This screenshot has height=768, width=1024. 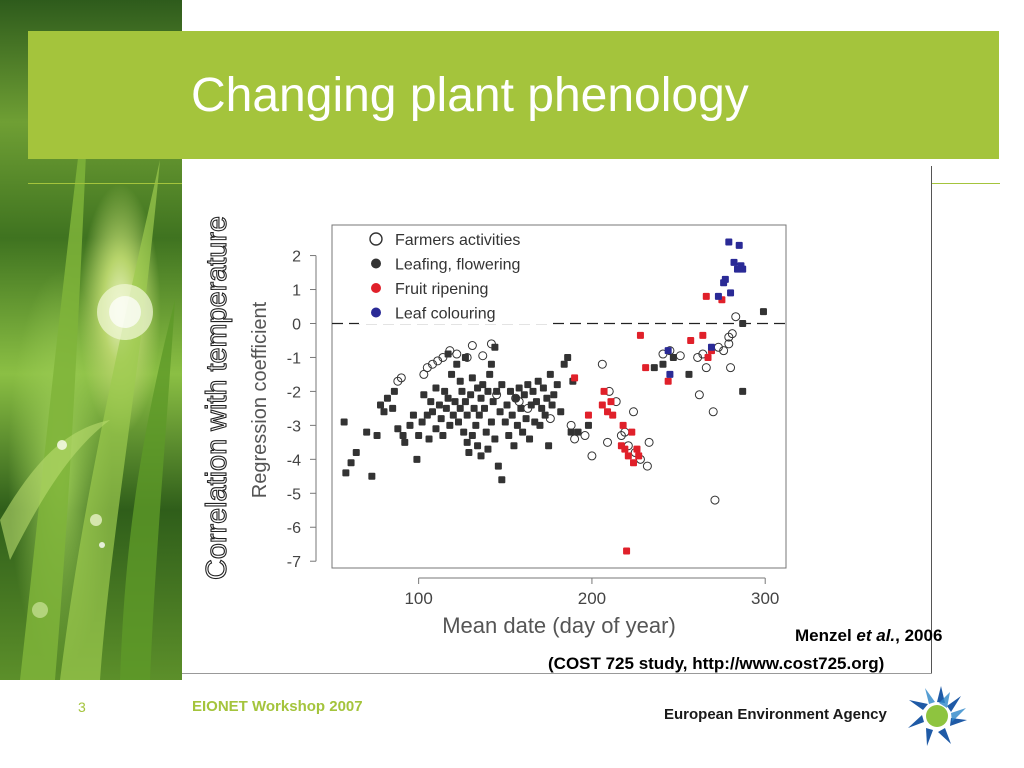 What do you see at coordinates (296, 324) in the screenshot?
I see `y-tick-label: 0` at bounding box center [296, 324].